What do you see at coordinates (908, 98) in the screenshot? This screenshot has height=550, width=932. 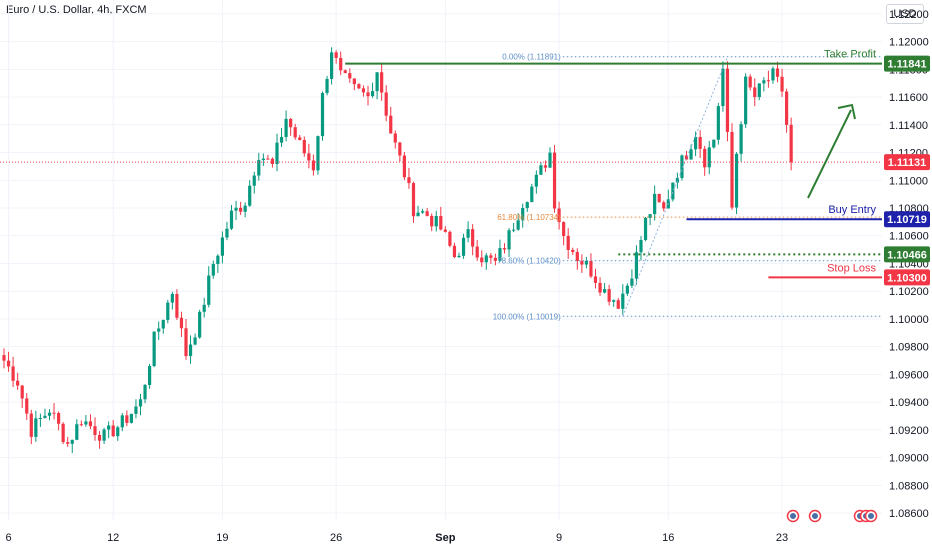 I see `y-tick-label: 1.11600` at bounding box center [908, 98].